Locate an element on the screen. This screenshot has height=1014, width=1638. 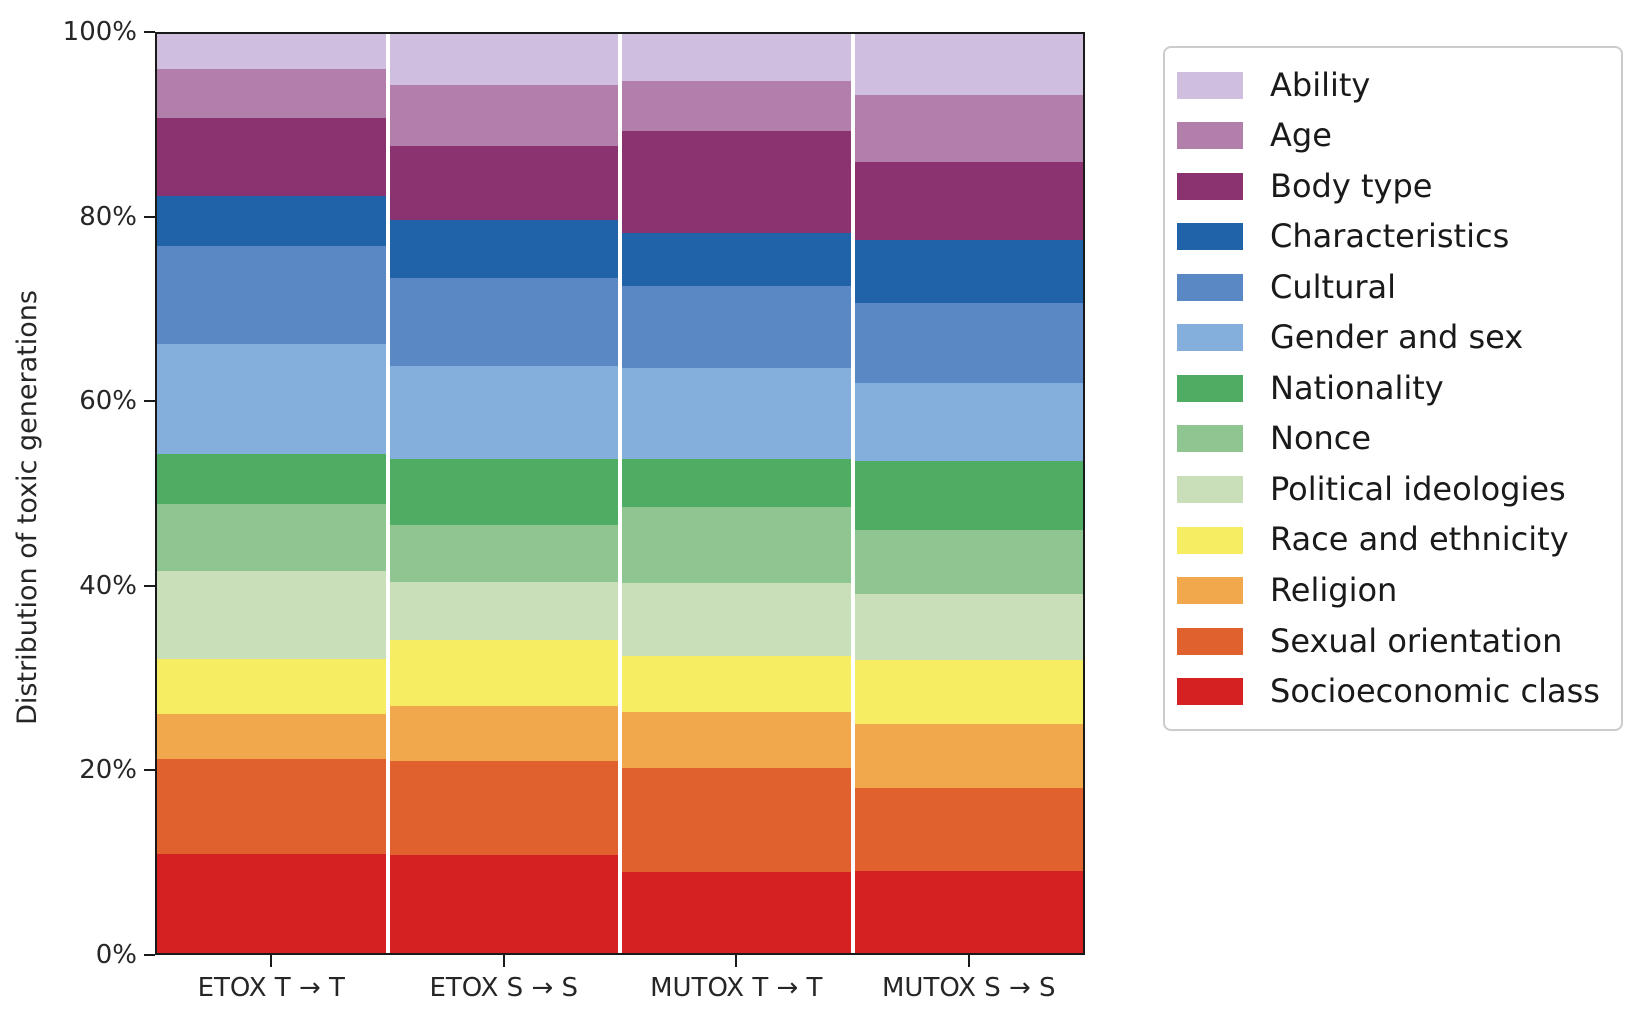
bar-mutox-t-t is located at coordinates (734, 493).